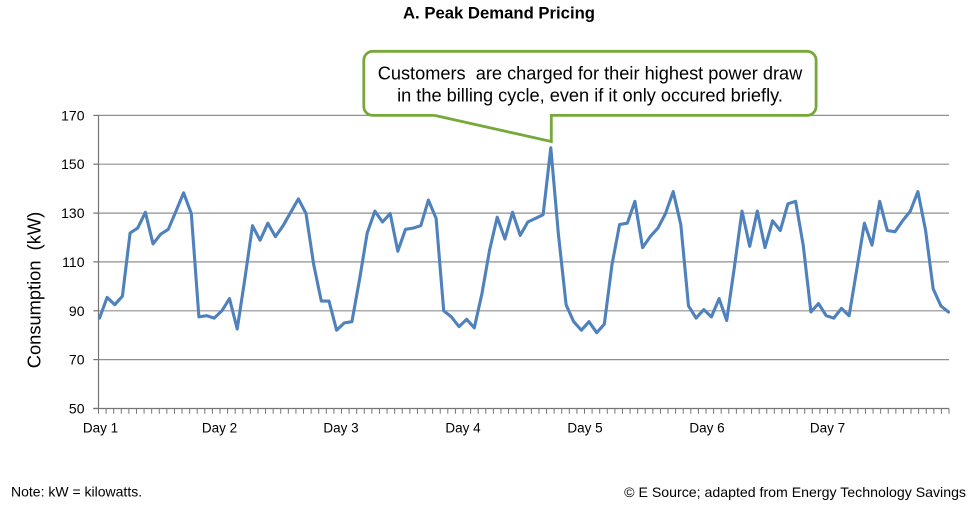  I want to click on svg-text: Day 2, so click(219, 428).